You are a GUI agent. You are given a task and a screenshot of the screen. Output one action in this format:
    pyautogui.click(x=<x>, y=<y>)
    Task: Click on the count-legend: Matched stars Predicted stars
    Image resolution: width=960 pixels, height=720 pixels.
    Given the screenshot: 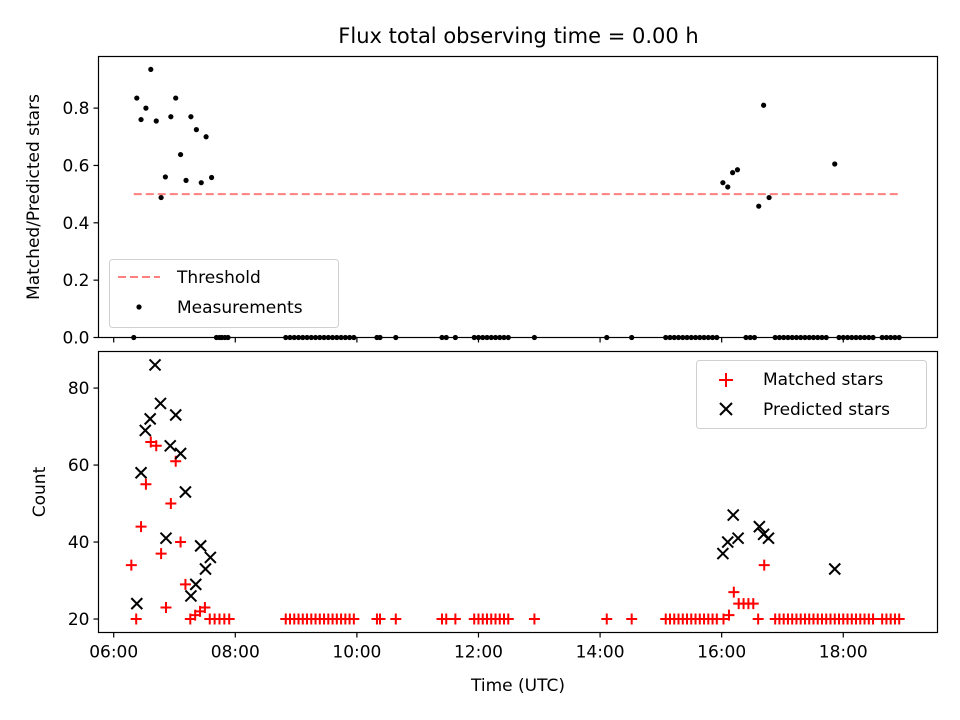 What is the action you would take?
    pyautogui.click(x=811, y=394)
    